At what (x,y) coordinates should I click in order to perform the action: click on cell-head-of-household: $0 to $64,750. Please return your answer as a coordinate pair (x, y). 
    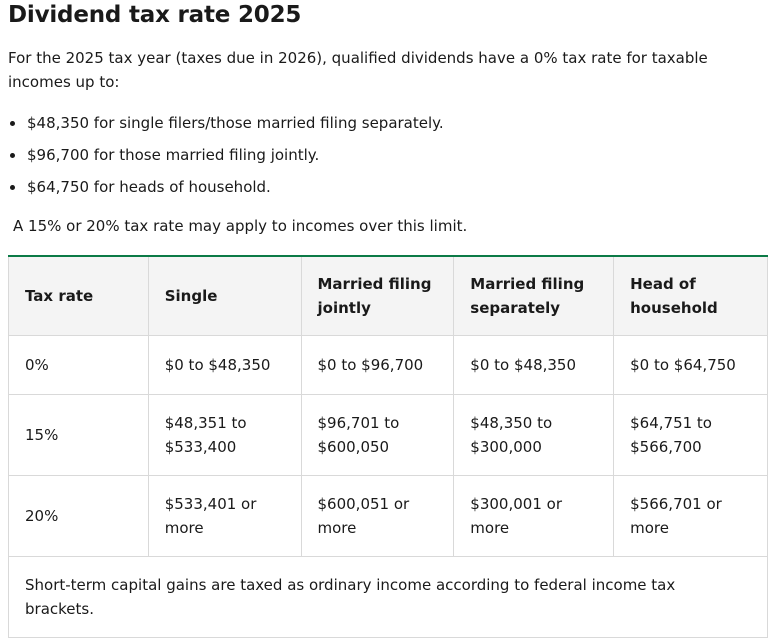
    Looking at the image, I should click on (690, 364).